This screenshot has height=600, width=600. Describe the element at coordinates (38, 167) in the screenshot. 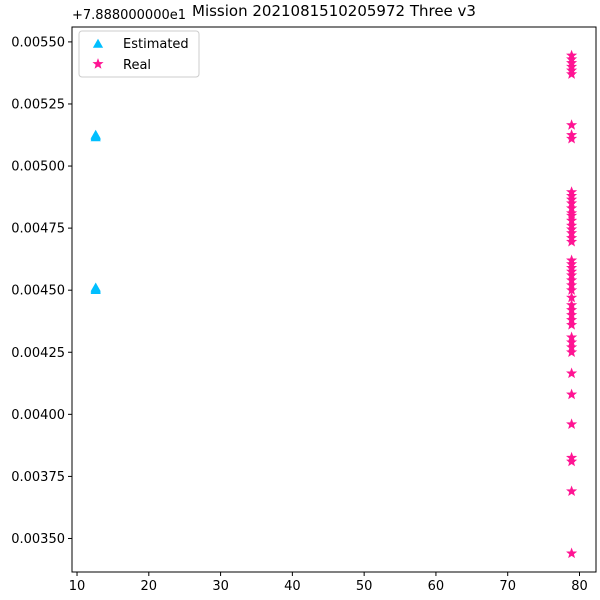

I see `y-tick-label: 0.00500` at that location.